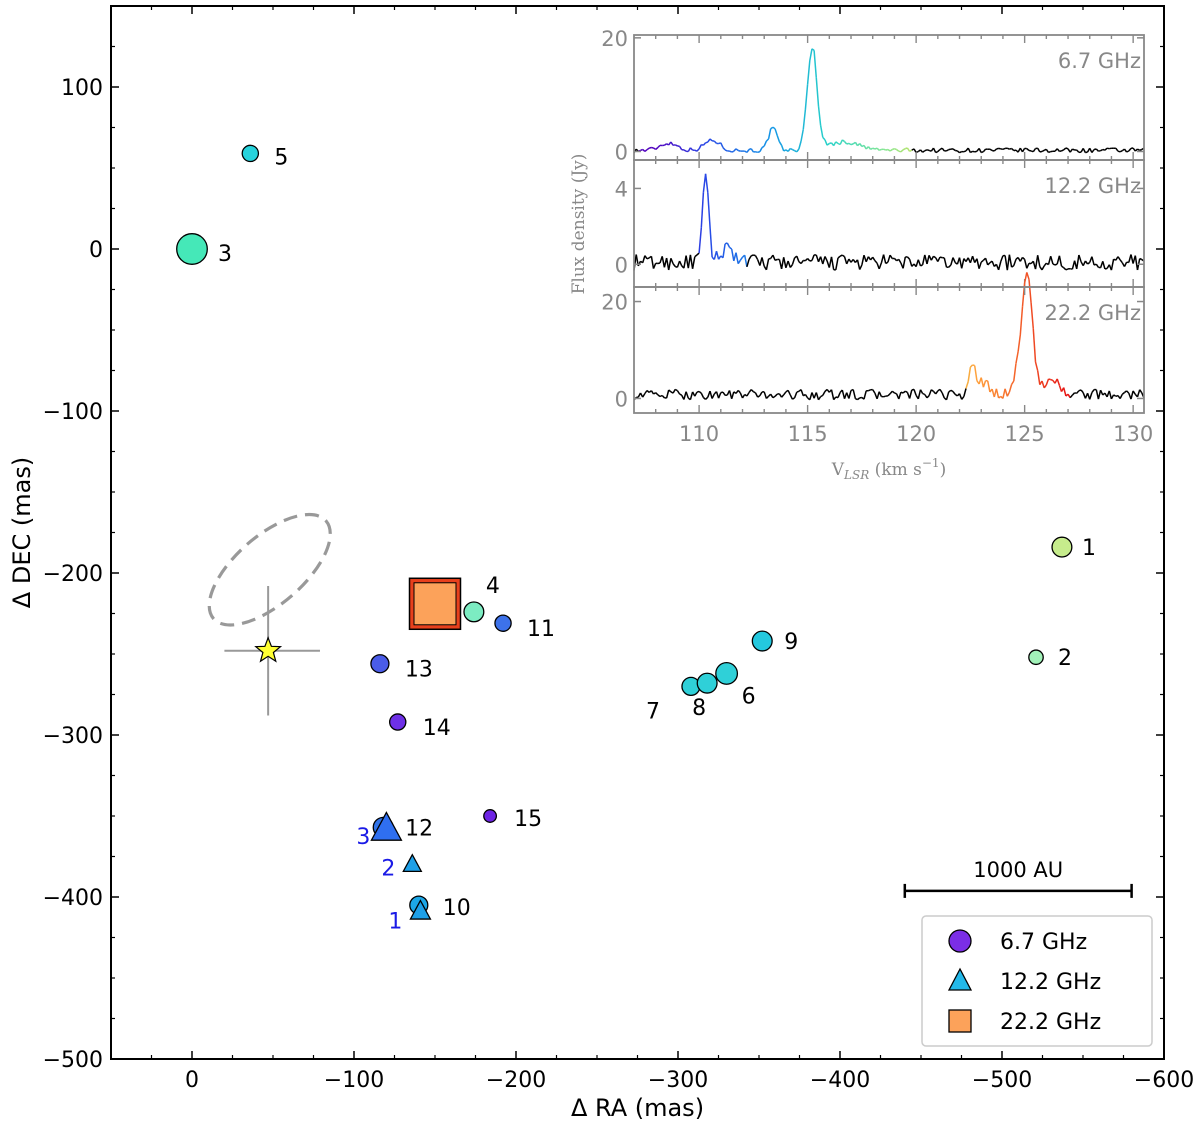  Describe the element at coordinates (225, 254) in the screenshot. I see `spot-6ghz-label: 3` at that location.